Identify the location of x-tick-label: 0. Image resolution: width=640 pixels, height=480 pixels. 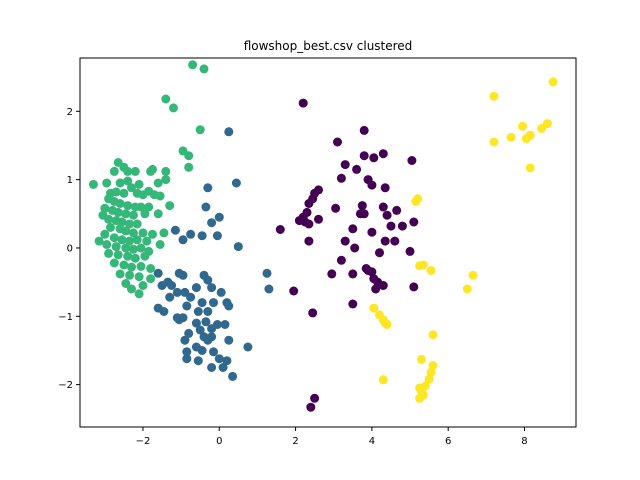
(219, 441).